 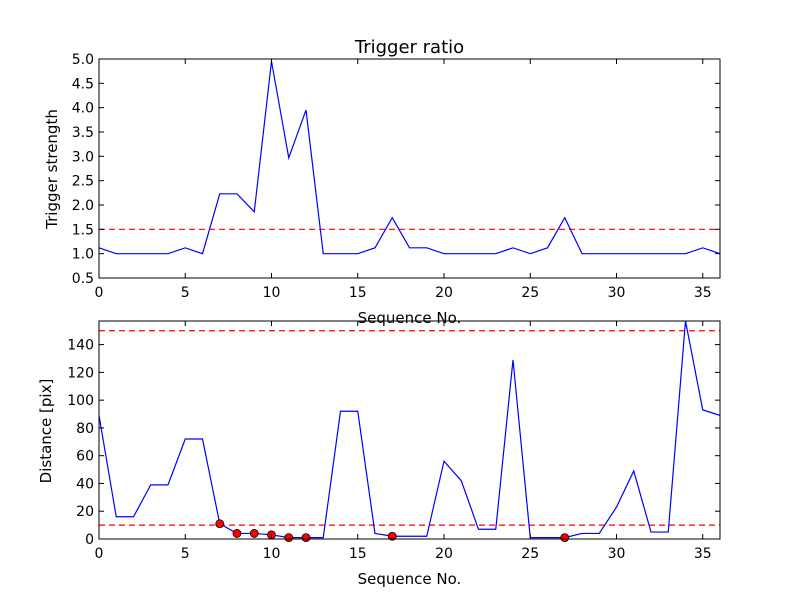 I want to click on top-chart-xtick-label: 25, so click(x=530, y=293).